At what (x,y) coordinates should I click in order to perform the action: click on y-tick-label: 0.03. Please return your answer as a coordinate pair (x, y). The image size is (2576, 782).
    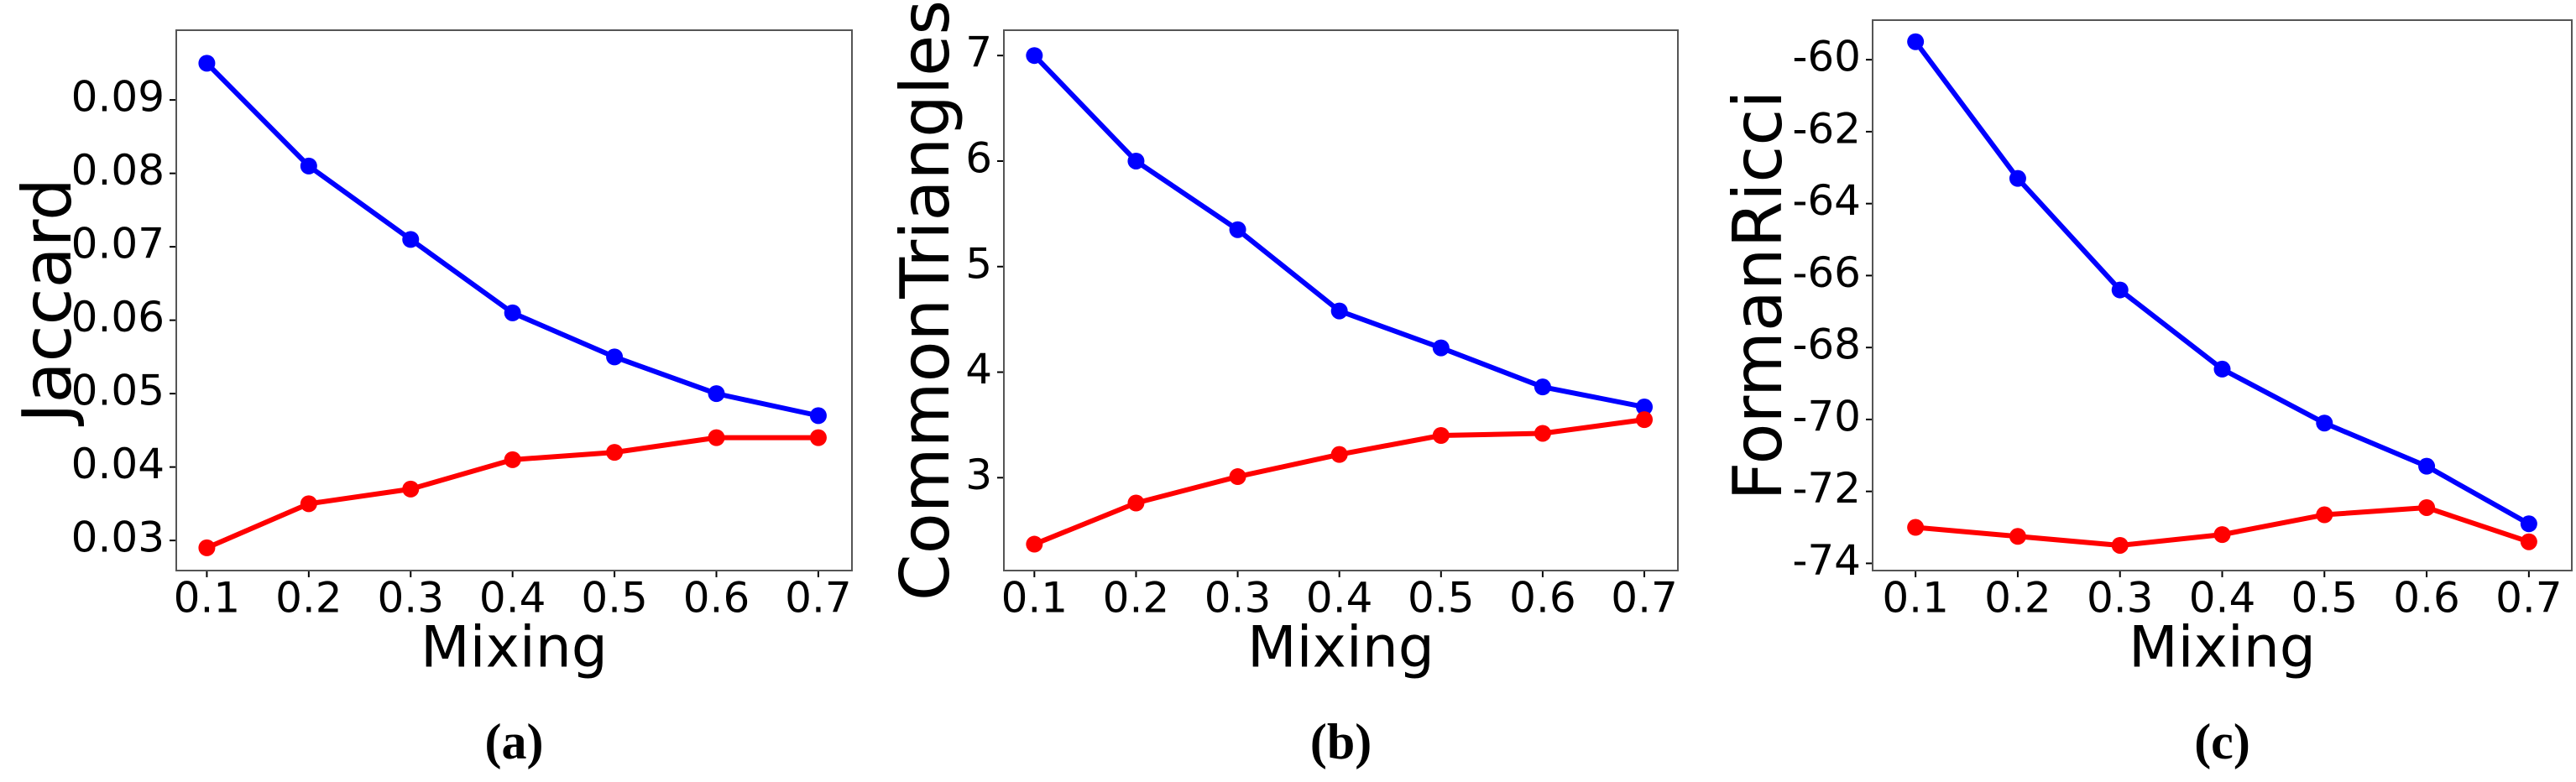
    Looking at the image, I should click on (118, 538).